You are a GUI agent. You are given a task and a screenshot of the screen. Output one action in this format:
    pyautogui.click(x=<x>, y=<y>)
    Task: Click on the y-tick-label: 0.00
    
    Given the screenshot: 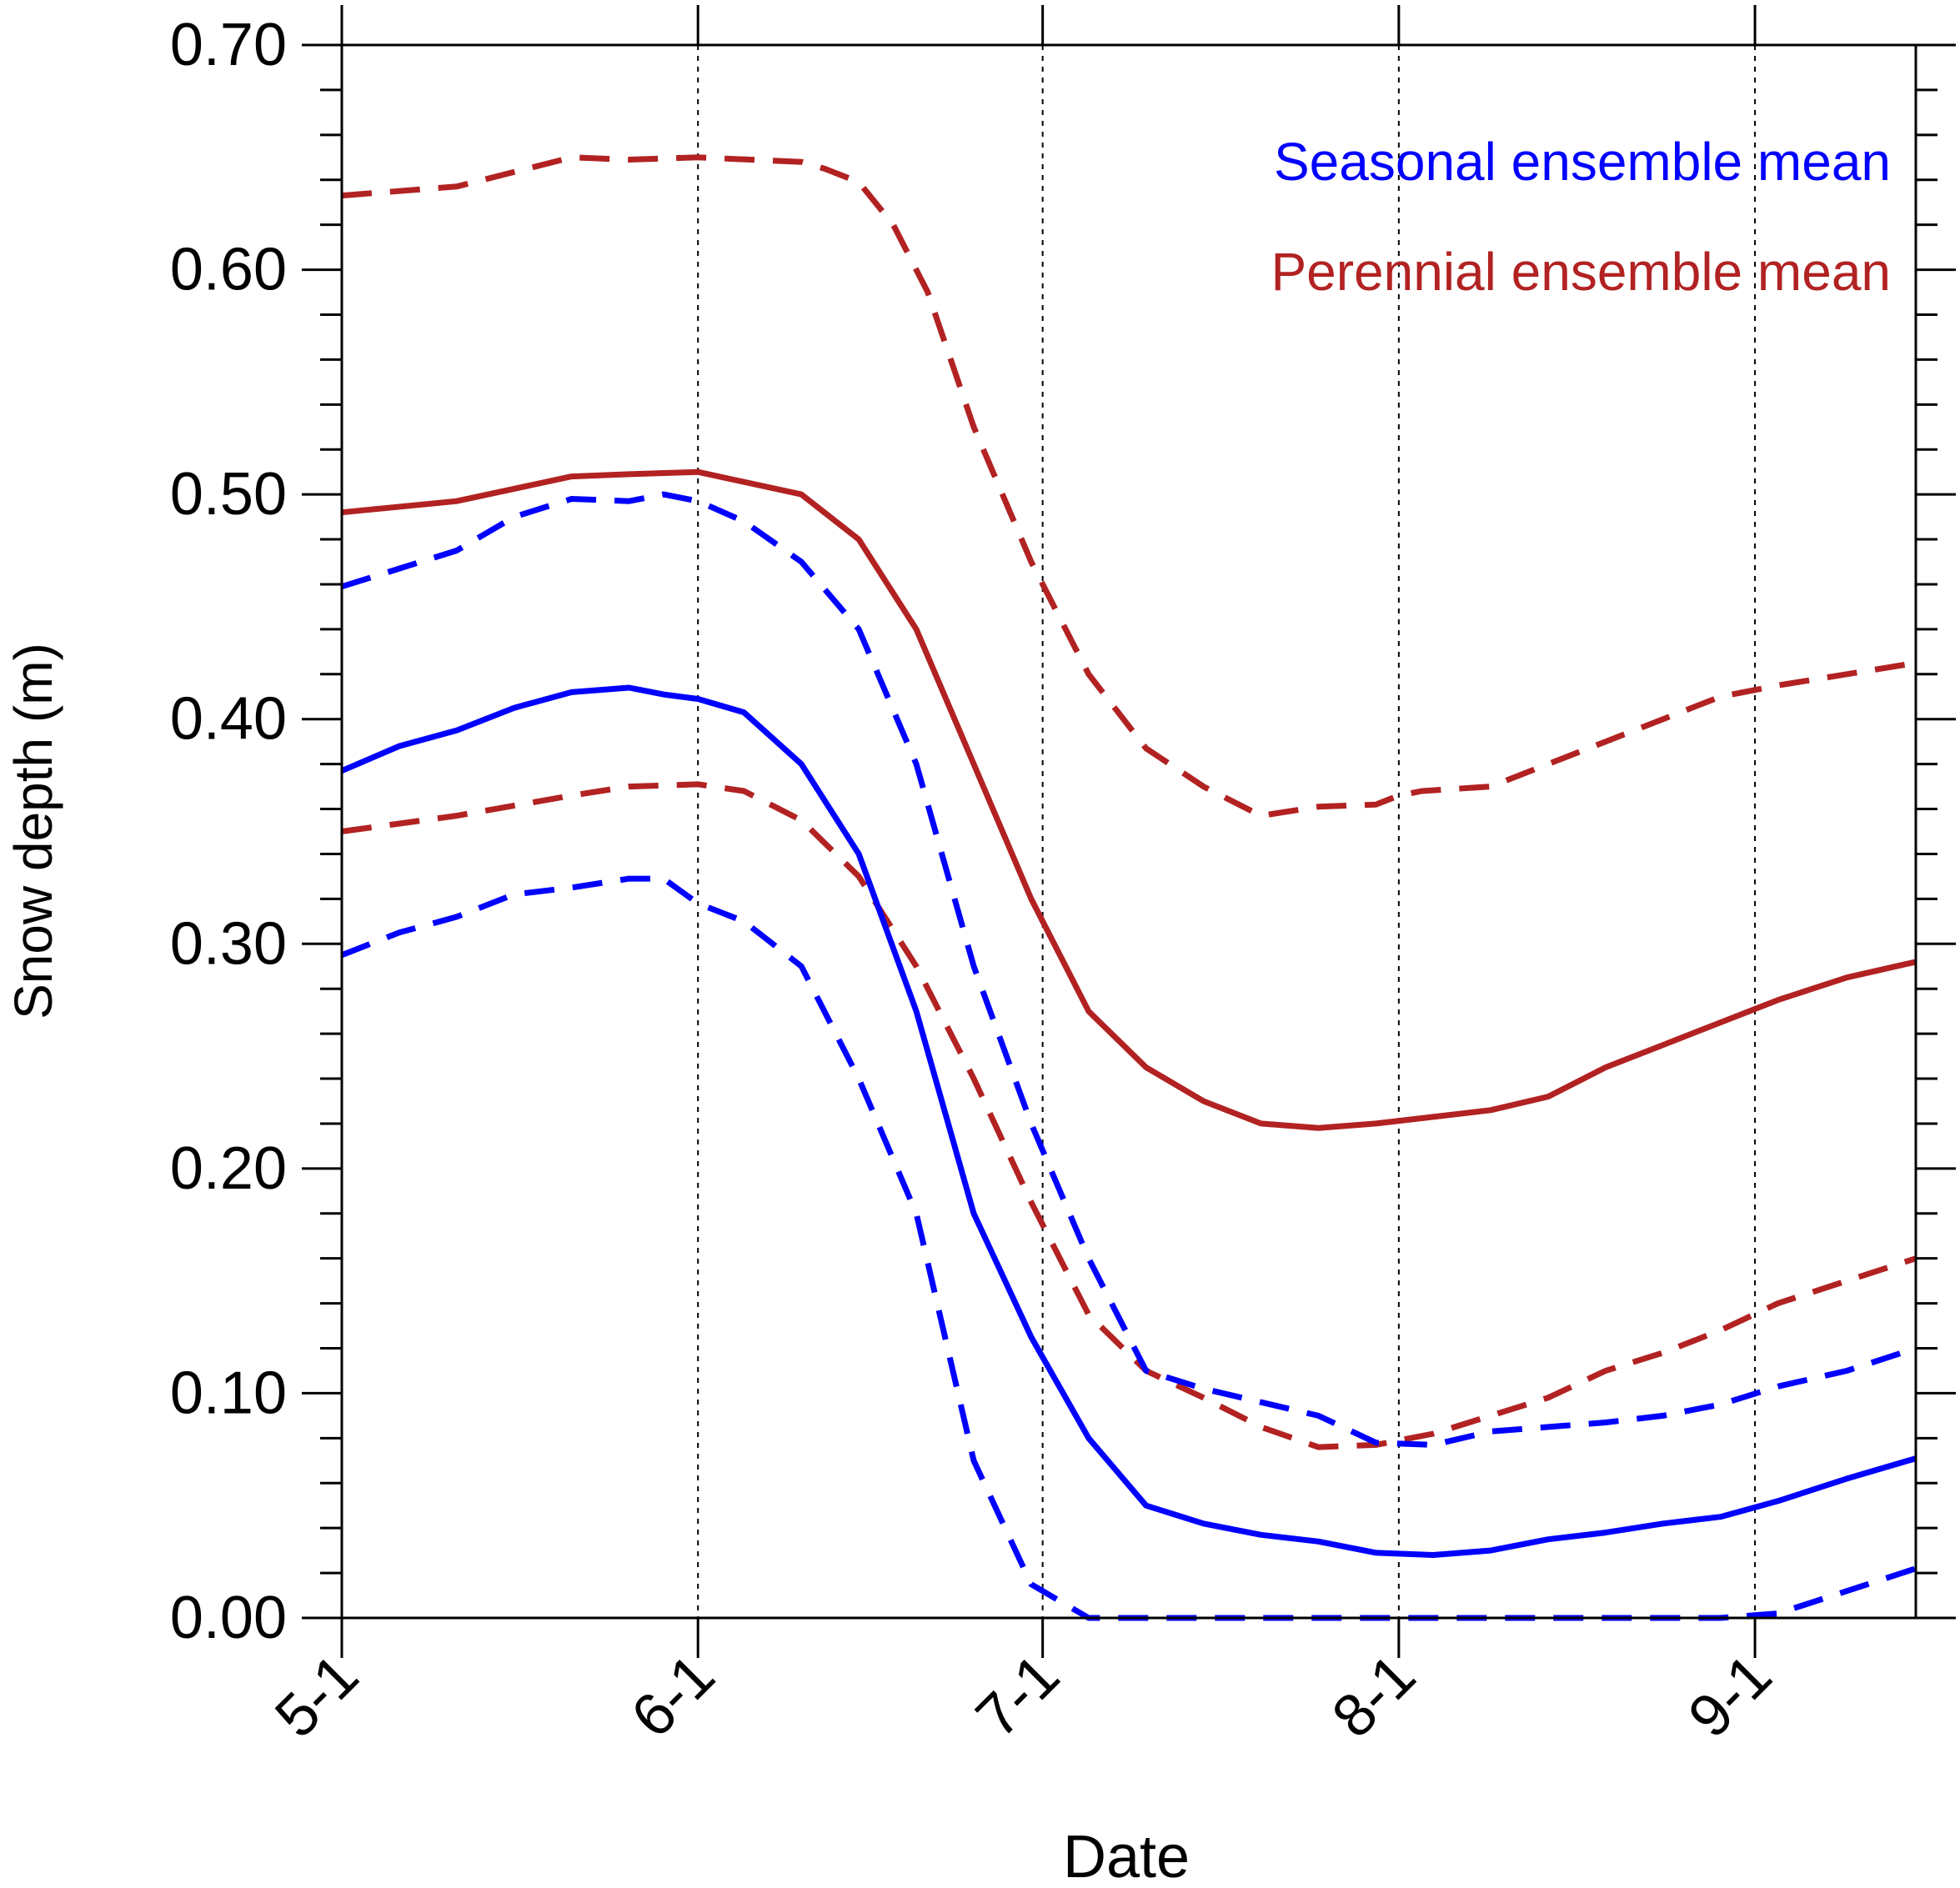 What is the action you would take?
    pyautogui.click(x=228, y=1618)
    